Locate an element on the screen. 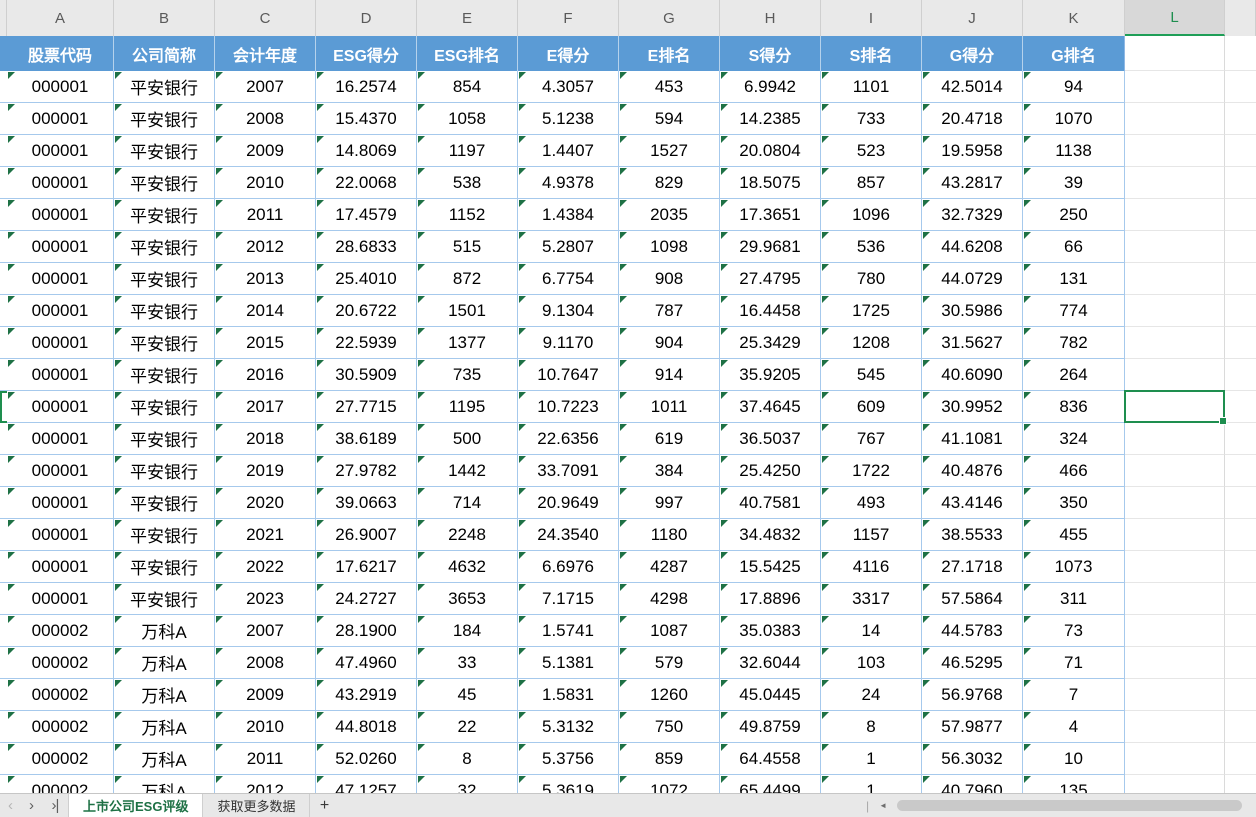 The height and width of the screenshot is (817, 1256). cell: 49.8759 is located at coordinates (770, 727).